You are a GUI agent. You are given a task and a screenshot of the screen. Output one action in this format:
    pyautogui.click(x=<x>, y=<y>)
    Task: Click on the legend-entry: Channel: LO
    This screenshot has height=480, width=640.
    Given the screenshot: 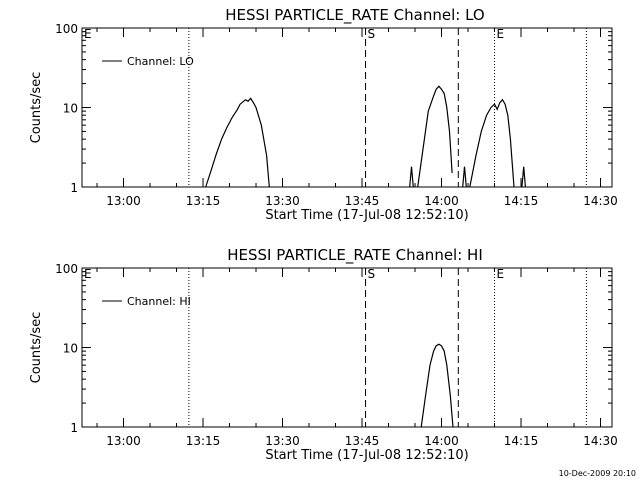 What is the action you would take?
    pyautogui.click(x=160, y=61)
    